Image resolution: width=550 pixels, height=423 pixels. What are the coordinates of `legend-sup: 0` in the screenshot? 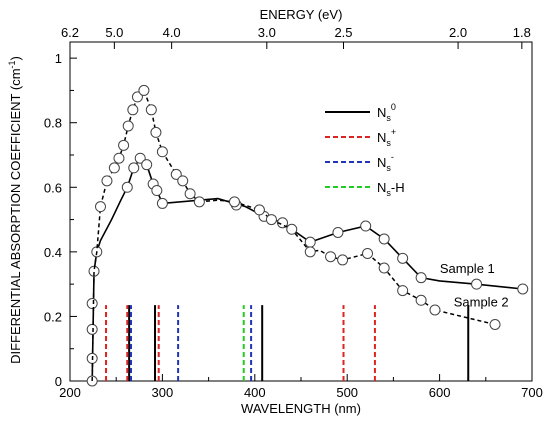 It's located at (393, 107).